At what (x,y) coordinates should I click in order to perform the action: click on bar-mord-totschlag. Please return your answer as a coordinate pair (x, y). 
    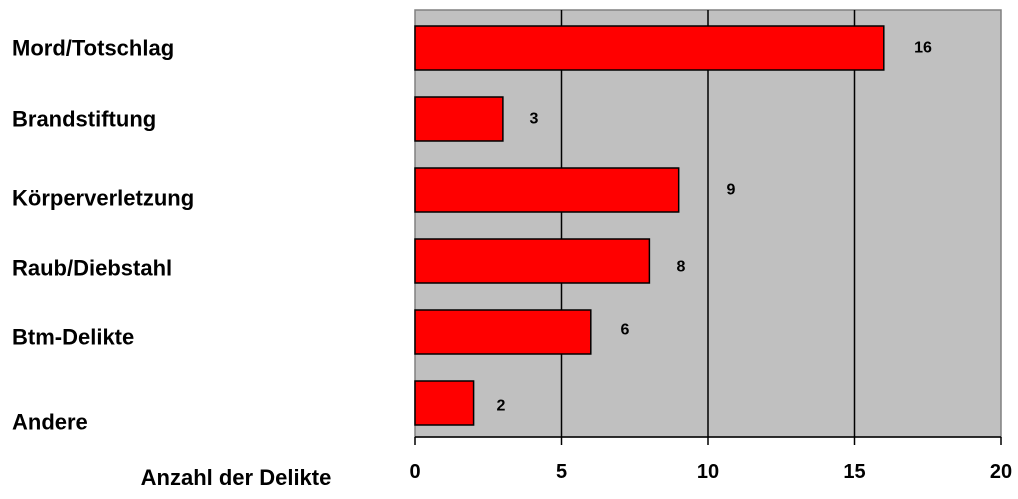
    Looking at the image, I should click on (649, 48).